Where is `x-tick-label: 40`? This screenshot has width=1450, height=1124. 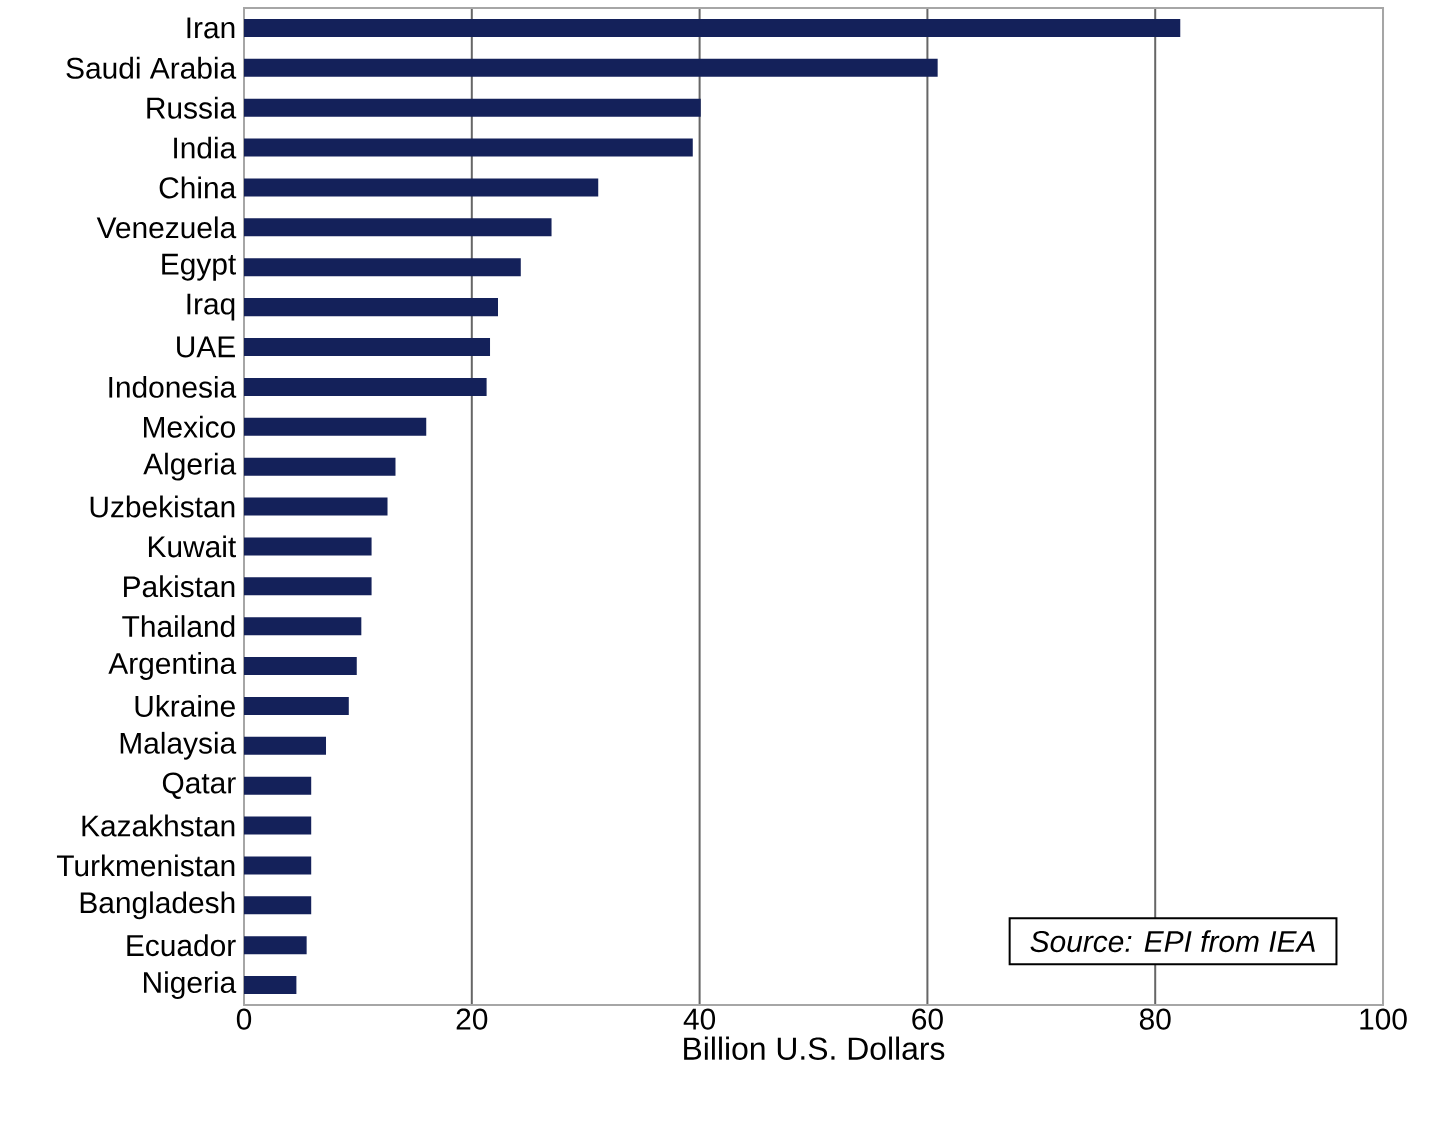 x-tick-label: 40 is located at coordinates (699, 1019).